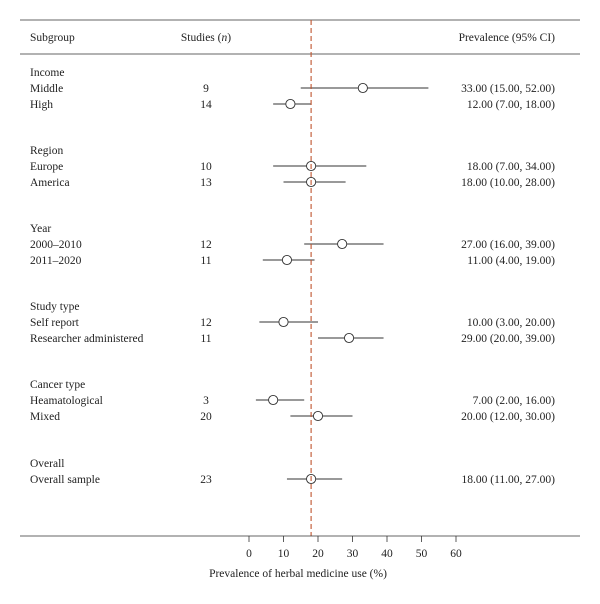 The height and width of the screenshot is (604, 600). What do you see at coordinates (41, 105) in the screenshot?
I see `row-label: High` at bounding box center [41, 105].